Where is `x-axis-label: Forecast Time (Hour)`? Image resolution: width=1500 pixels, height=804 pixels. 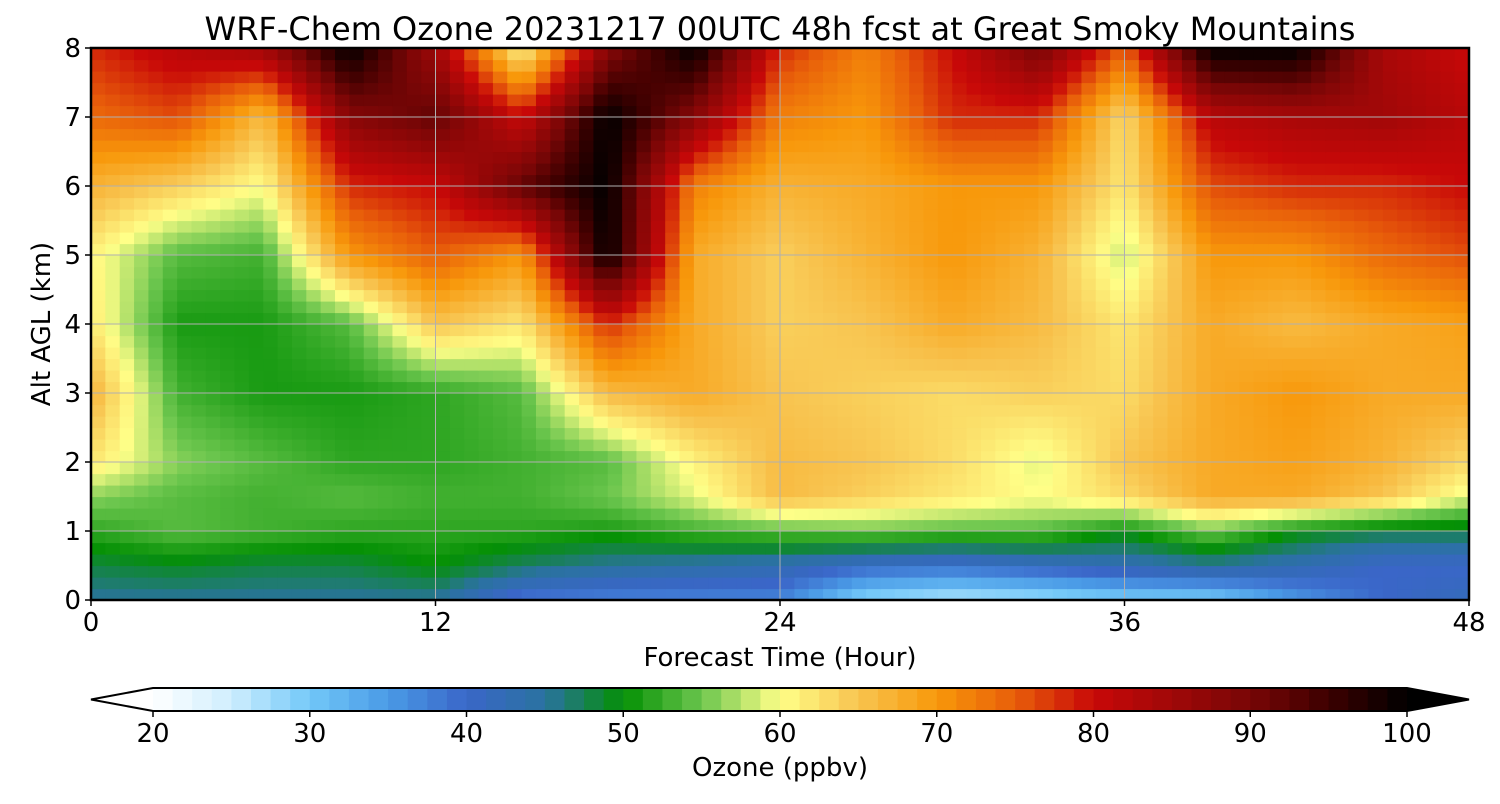 x-axis-label: Forecast Time (Hour) is located at coordinates (779, 658).